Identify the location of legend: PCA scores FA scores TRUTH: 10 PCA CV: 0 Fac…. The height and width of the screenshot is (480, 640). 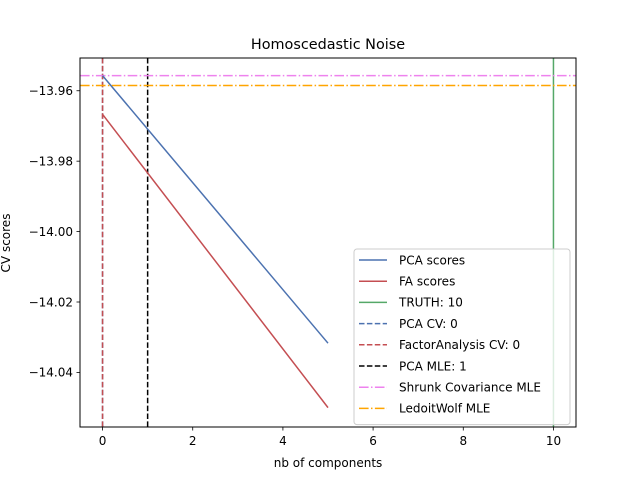
(462, 337).